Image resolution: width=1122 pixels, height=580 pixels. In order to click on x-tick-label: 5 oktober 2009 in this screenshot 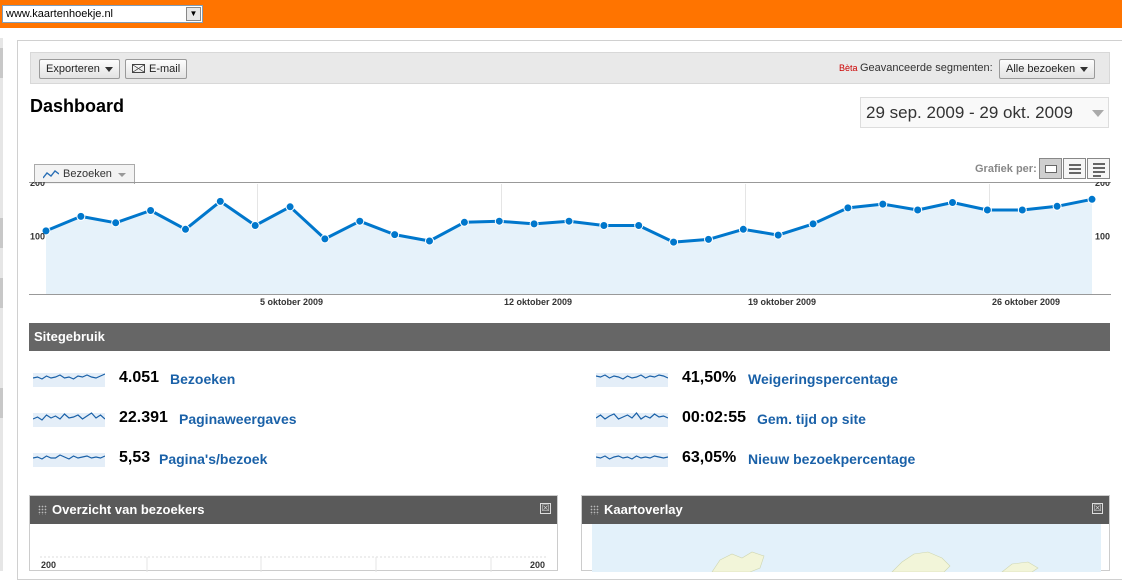, I will do `click(291, 302)`.